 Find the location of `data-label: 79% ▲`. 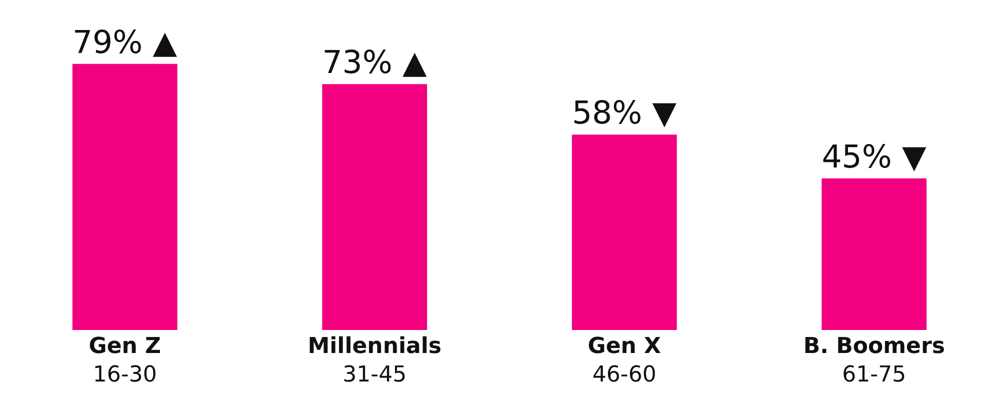

data-label: 79% ▲ is located at coordinates (125, 42).